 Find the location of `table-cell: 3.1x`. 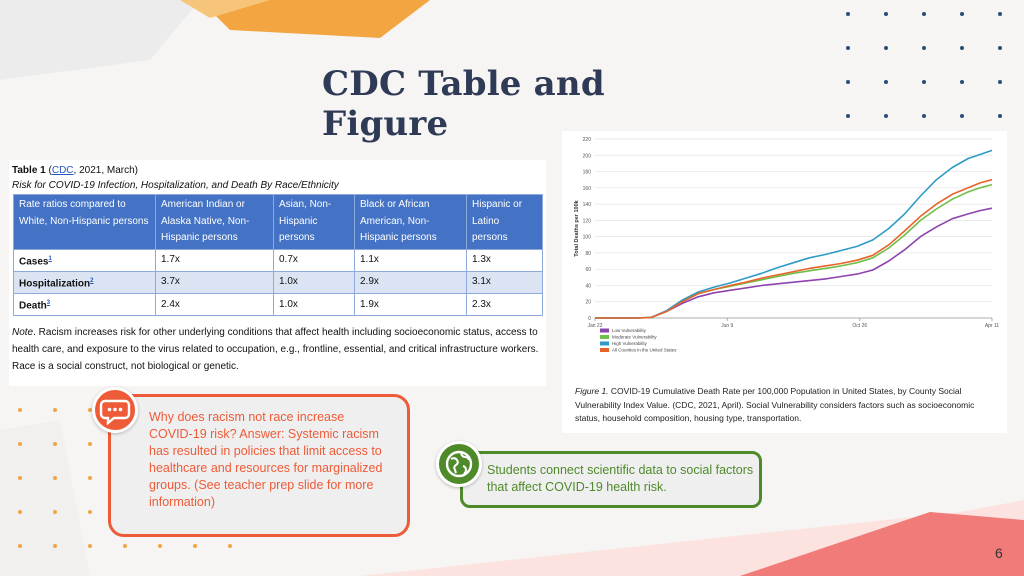

table-cell: 3.1x is located at coordinates (504, 282).